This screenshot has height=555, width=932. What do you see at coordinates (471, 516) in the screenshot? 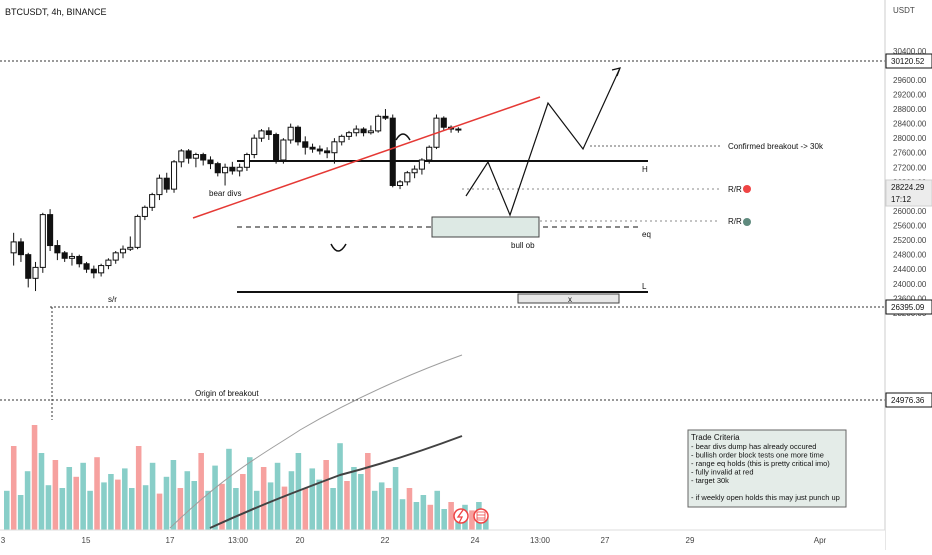
I see `event-icons` at bounding box center [471, 516].